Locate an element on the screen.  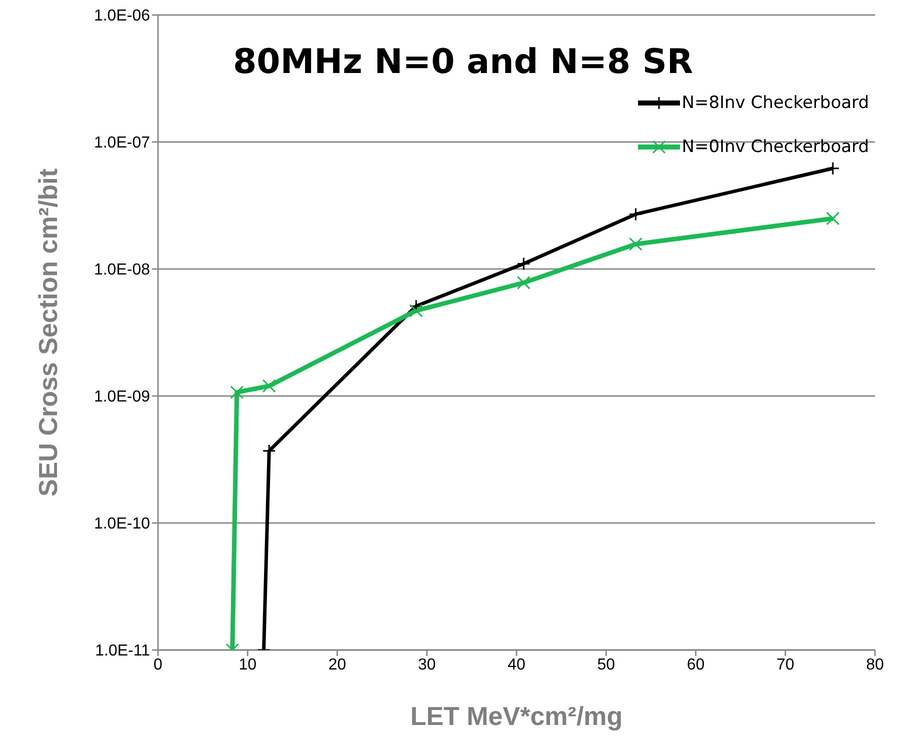
x-tick-label: 60 is located at coordinates (695, 665).